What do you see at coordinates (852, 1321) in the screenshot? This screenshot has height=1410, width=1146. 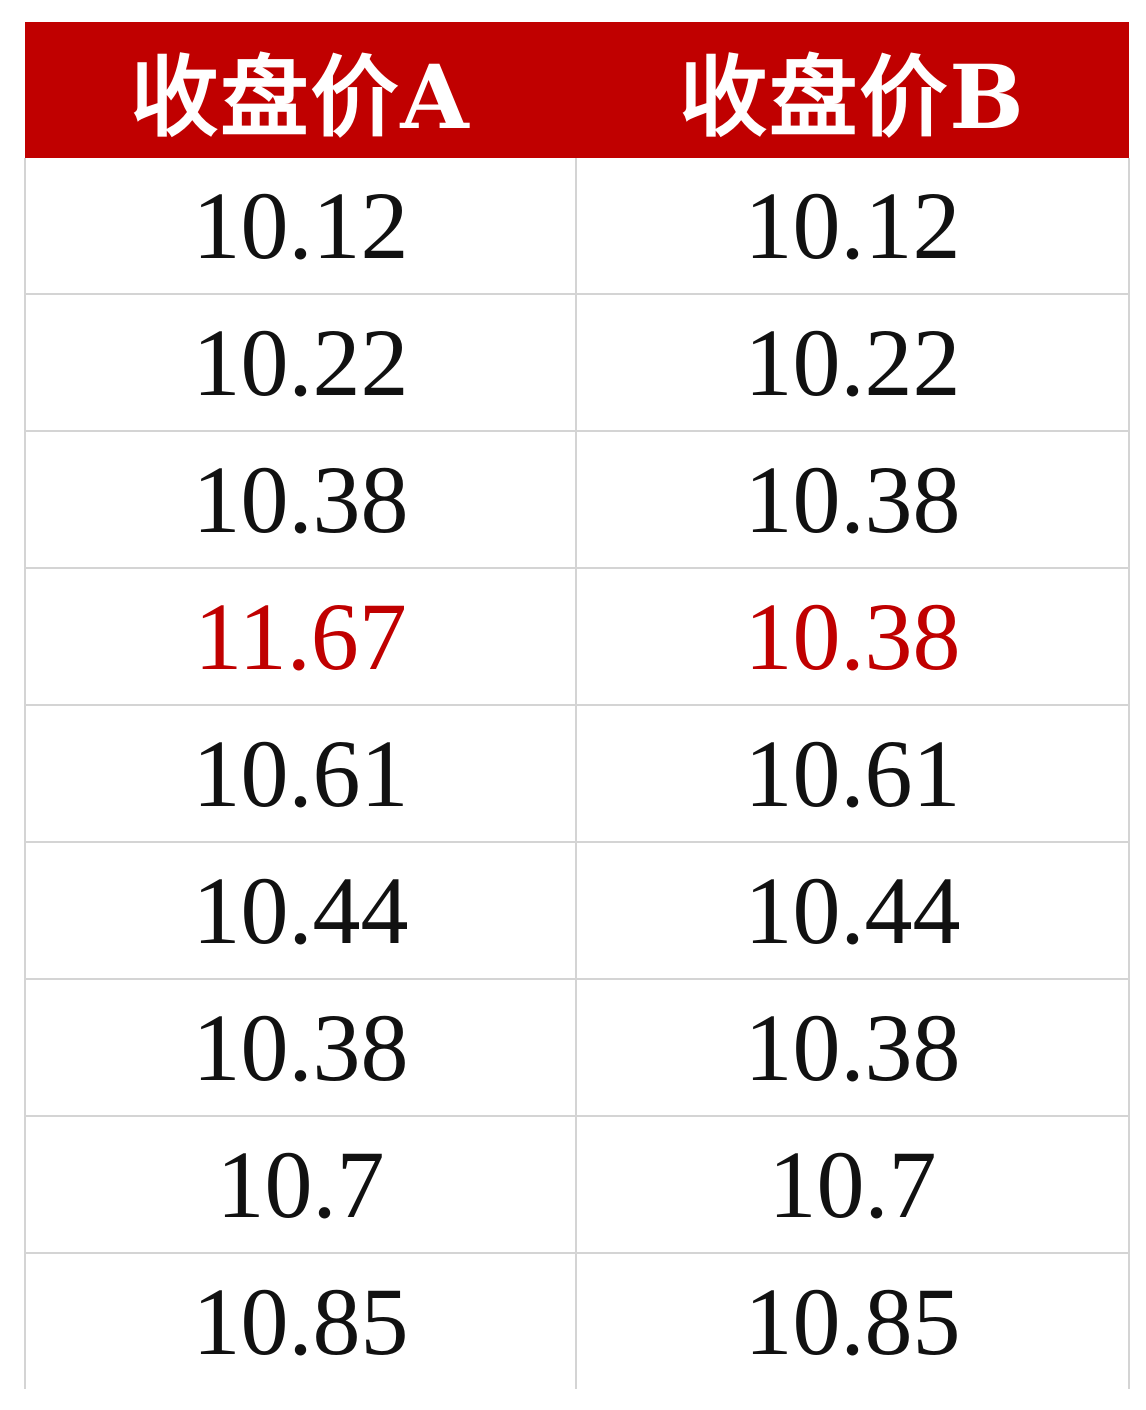 I see `cell-closing-price-b: 10.85` at bounding box center [852, 1321].